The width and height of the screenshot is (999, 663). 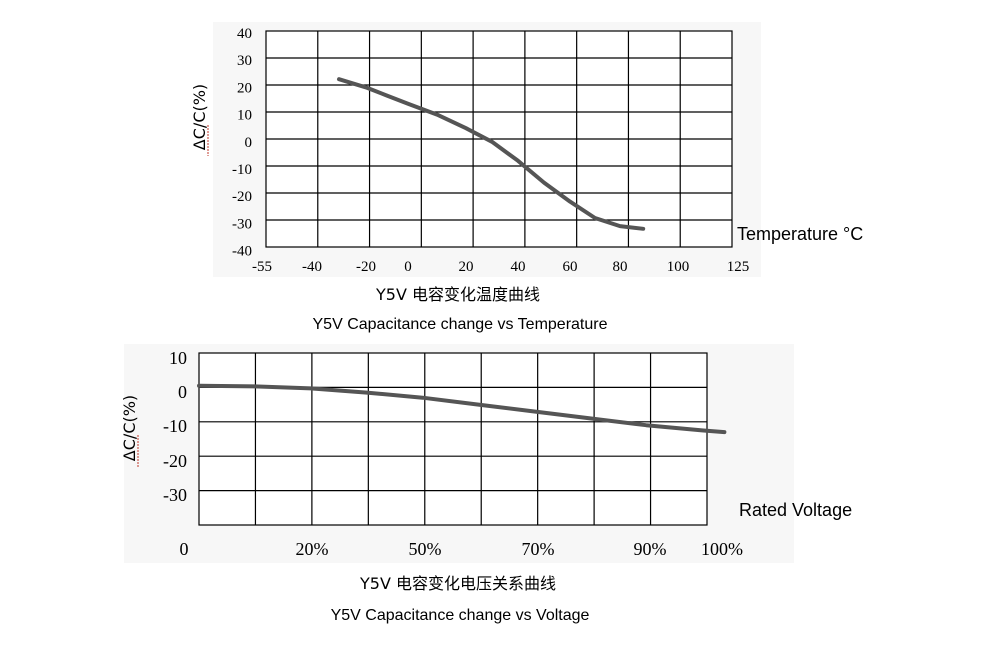 I want to click on temperature-title-en: Y5V Capacitance change vs Temperature, so click(x=460, y=324).